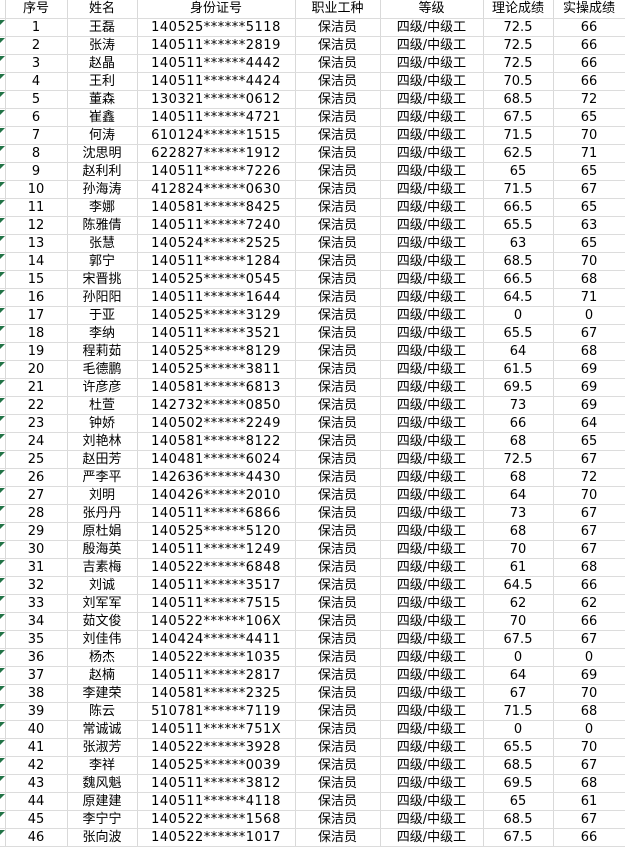 This screenshot has width=625, height=847. Describe the element at coordinates (102, 819) in the screenshot. I see `cell-name: 李宁宁` at that location.